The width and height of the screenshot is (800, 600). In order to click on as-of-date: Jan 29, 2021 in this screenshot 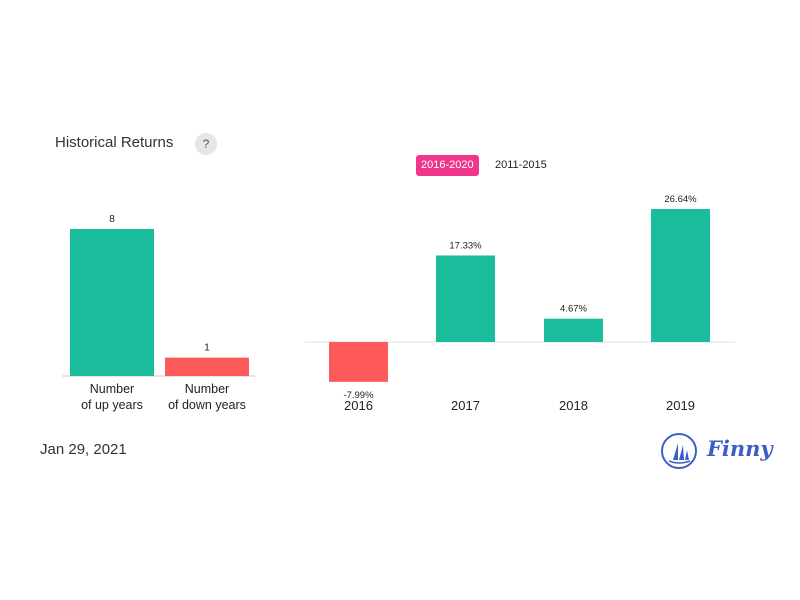, I will do `click(83, 449)`.